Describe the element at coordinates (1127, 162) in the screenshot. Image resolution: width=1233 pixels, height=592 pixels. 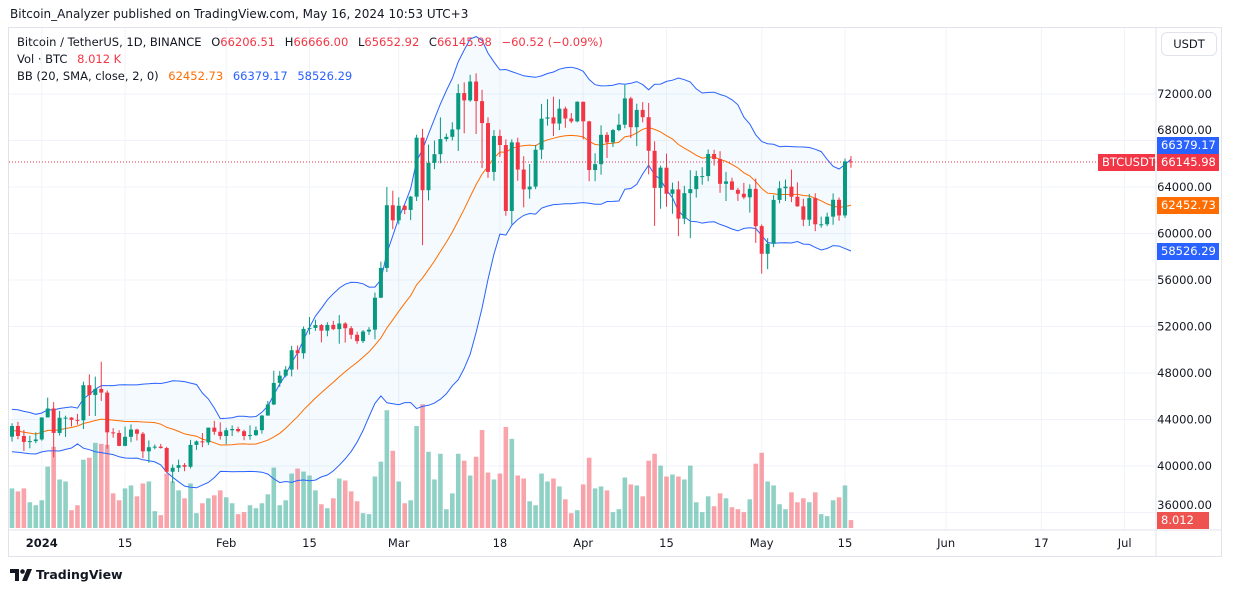
I see `symbol-tag: BTCUSDT` at that location.